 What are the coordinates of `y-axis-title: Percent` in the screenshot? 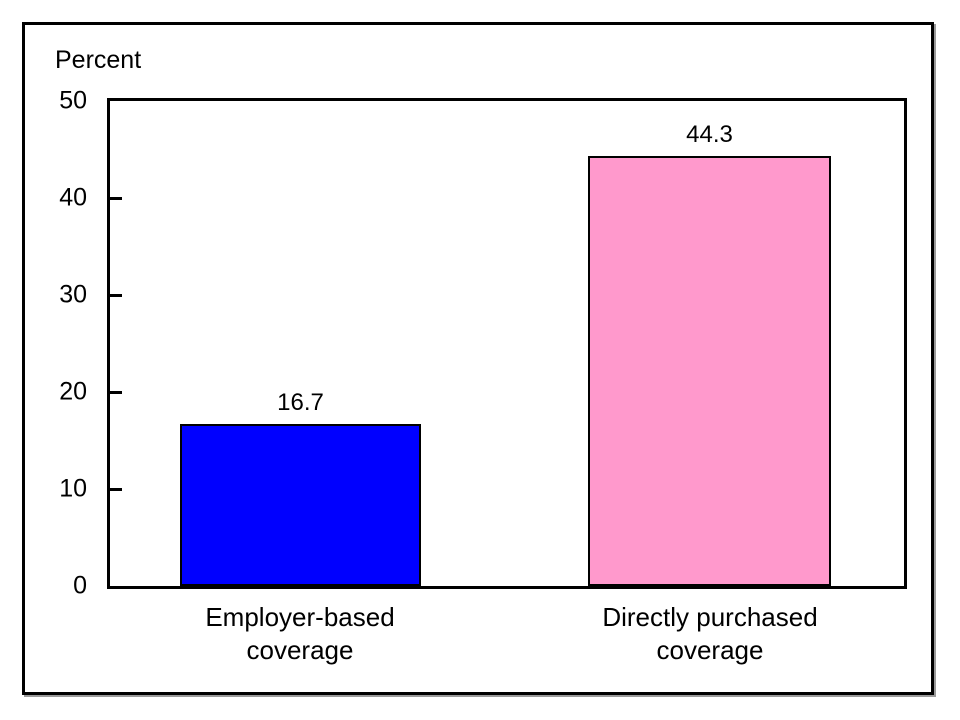 It's located at (98, 60).